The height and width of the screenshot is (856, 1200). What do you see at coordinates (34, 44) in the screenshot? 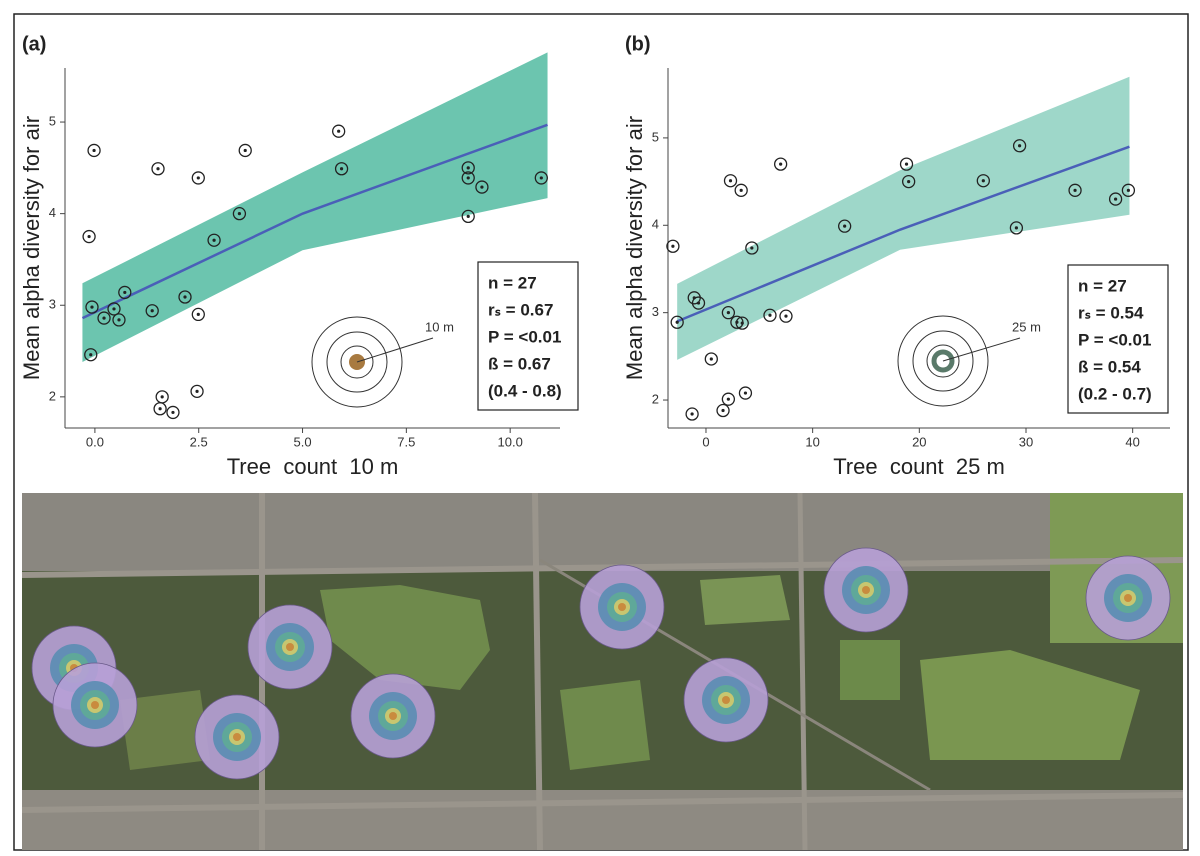
I see `panel-label: (a)` at bounding box center [34, 44].